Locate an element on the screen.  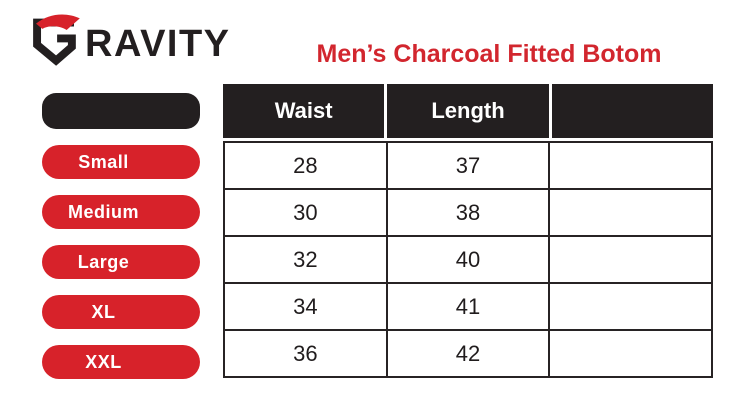
table-row: 34 41 is located at coordinates (468, 305).